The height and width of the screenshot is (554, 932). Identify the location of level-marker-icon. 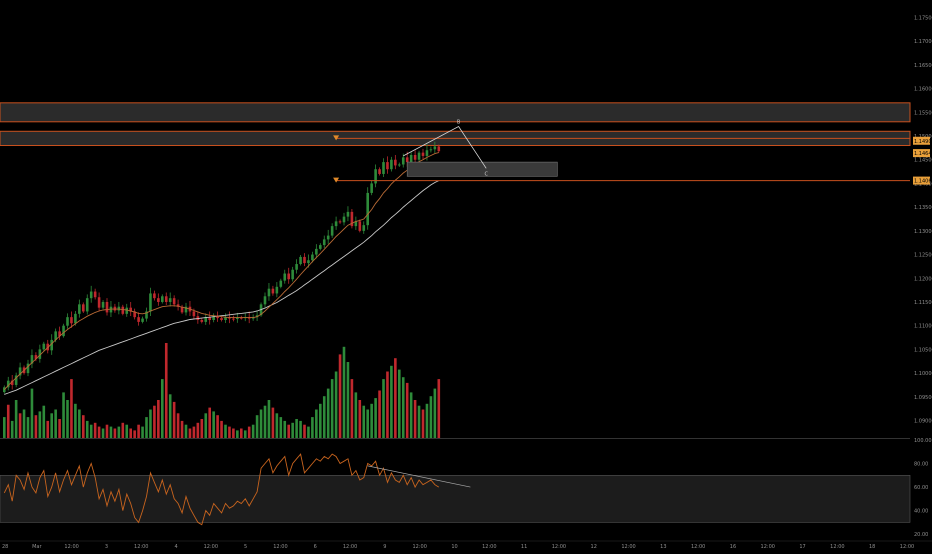
(336, 180).